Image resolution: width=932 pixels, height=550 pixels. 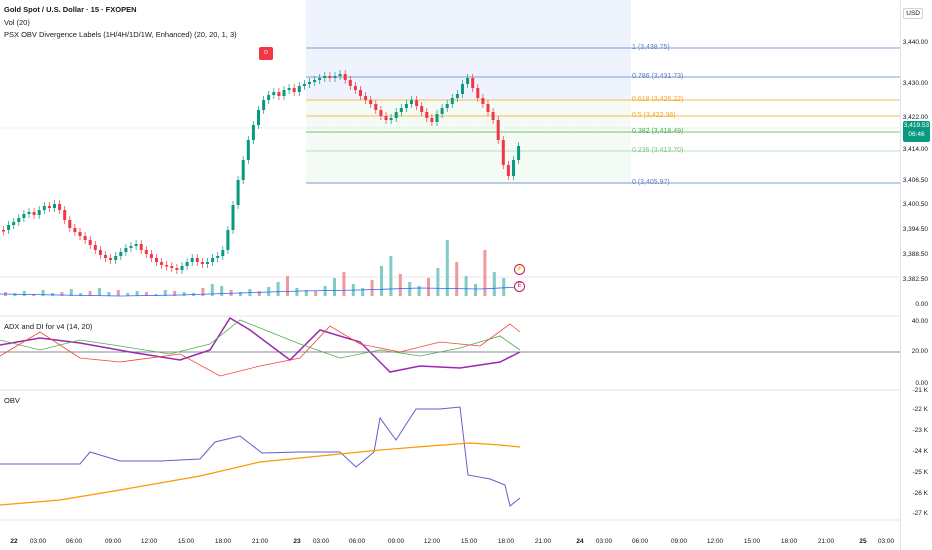 I want to click on obv-tick: -25 K, so click(x=920, y=472).